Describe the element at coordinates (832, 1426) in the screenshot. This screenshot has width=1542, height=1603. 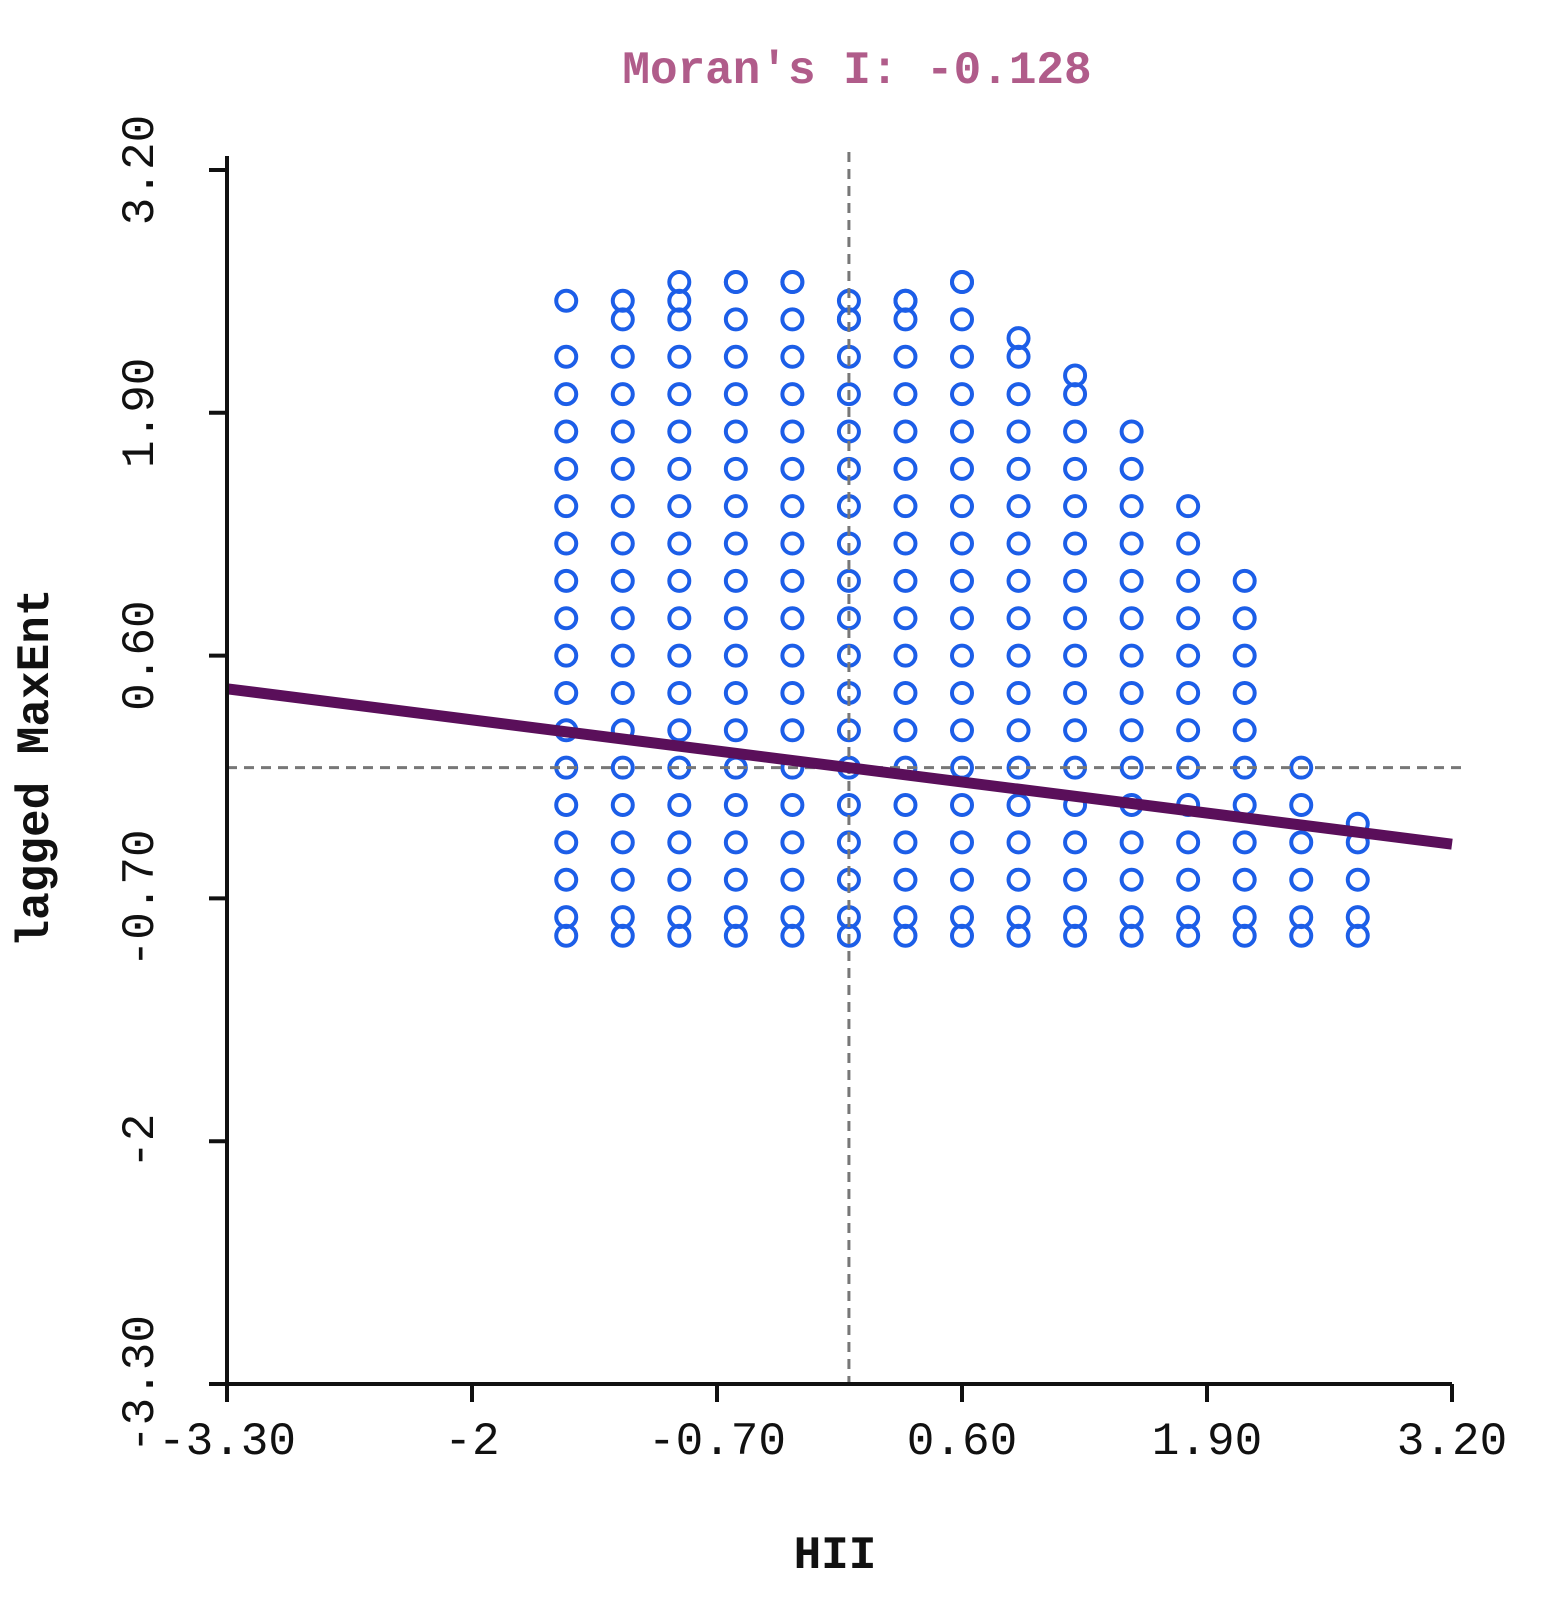
I see `x-axis-ticks: -3.30 -2 -0.70 0.60 1.90 3.20` at that location.